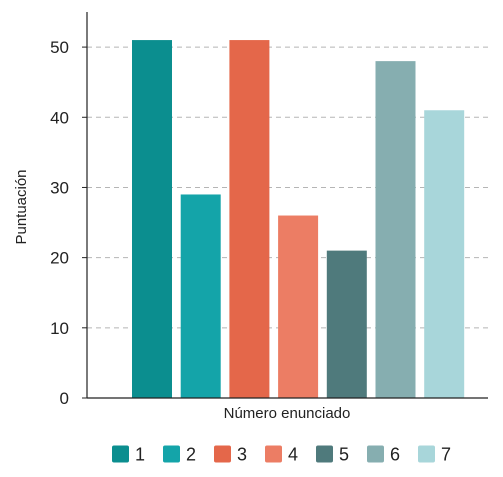  What do you see at coordinates (446, 455) in the screenshot?
I see `legend-label-7: 7` at bounding box center [446, 455].